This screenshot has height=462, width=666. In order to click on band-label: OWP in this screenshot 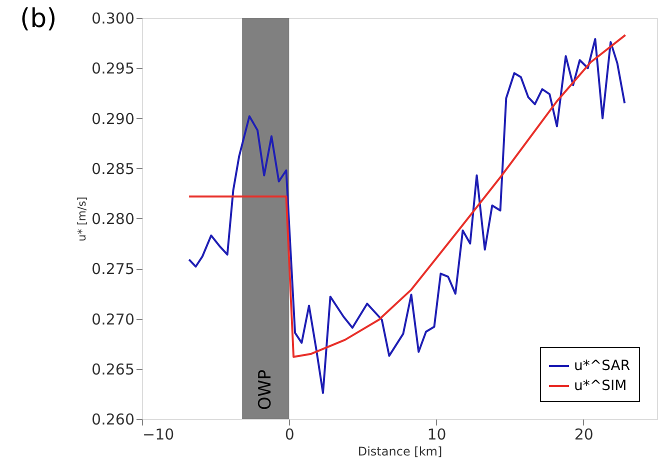, I will do `click(266, 390)`.